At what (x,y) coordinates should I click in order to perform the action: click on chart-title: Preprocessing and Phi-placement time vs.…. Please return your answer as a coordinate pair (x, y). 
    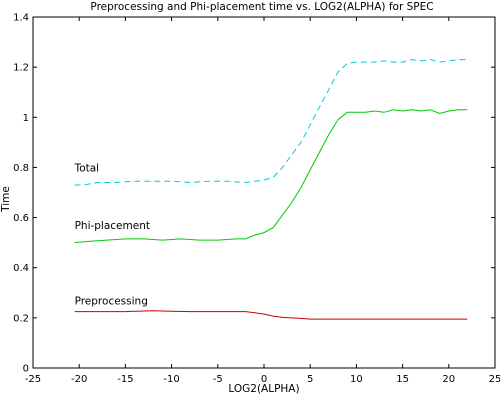
    Looking at the image, I should click on (261, 7).